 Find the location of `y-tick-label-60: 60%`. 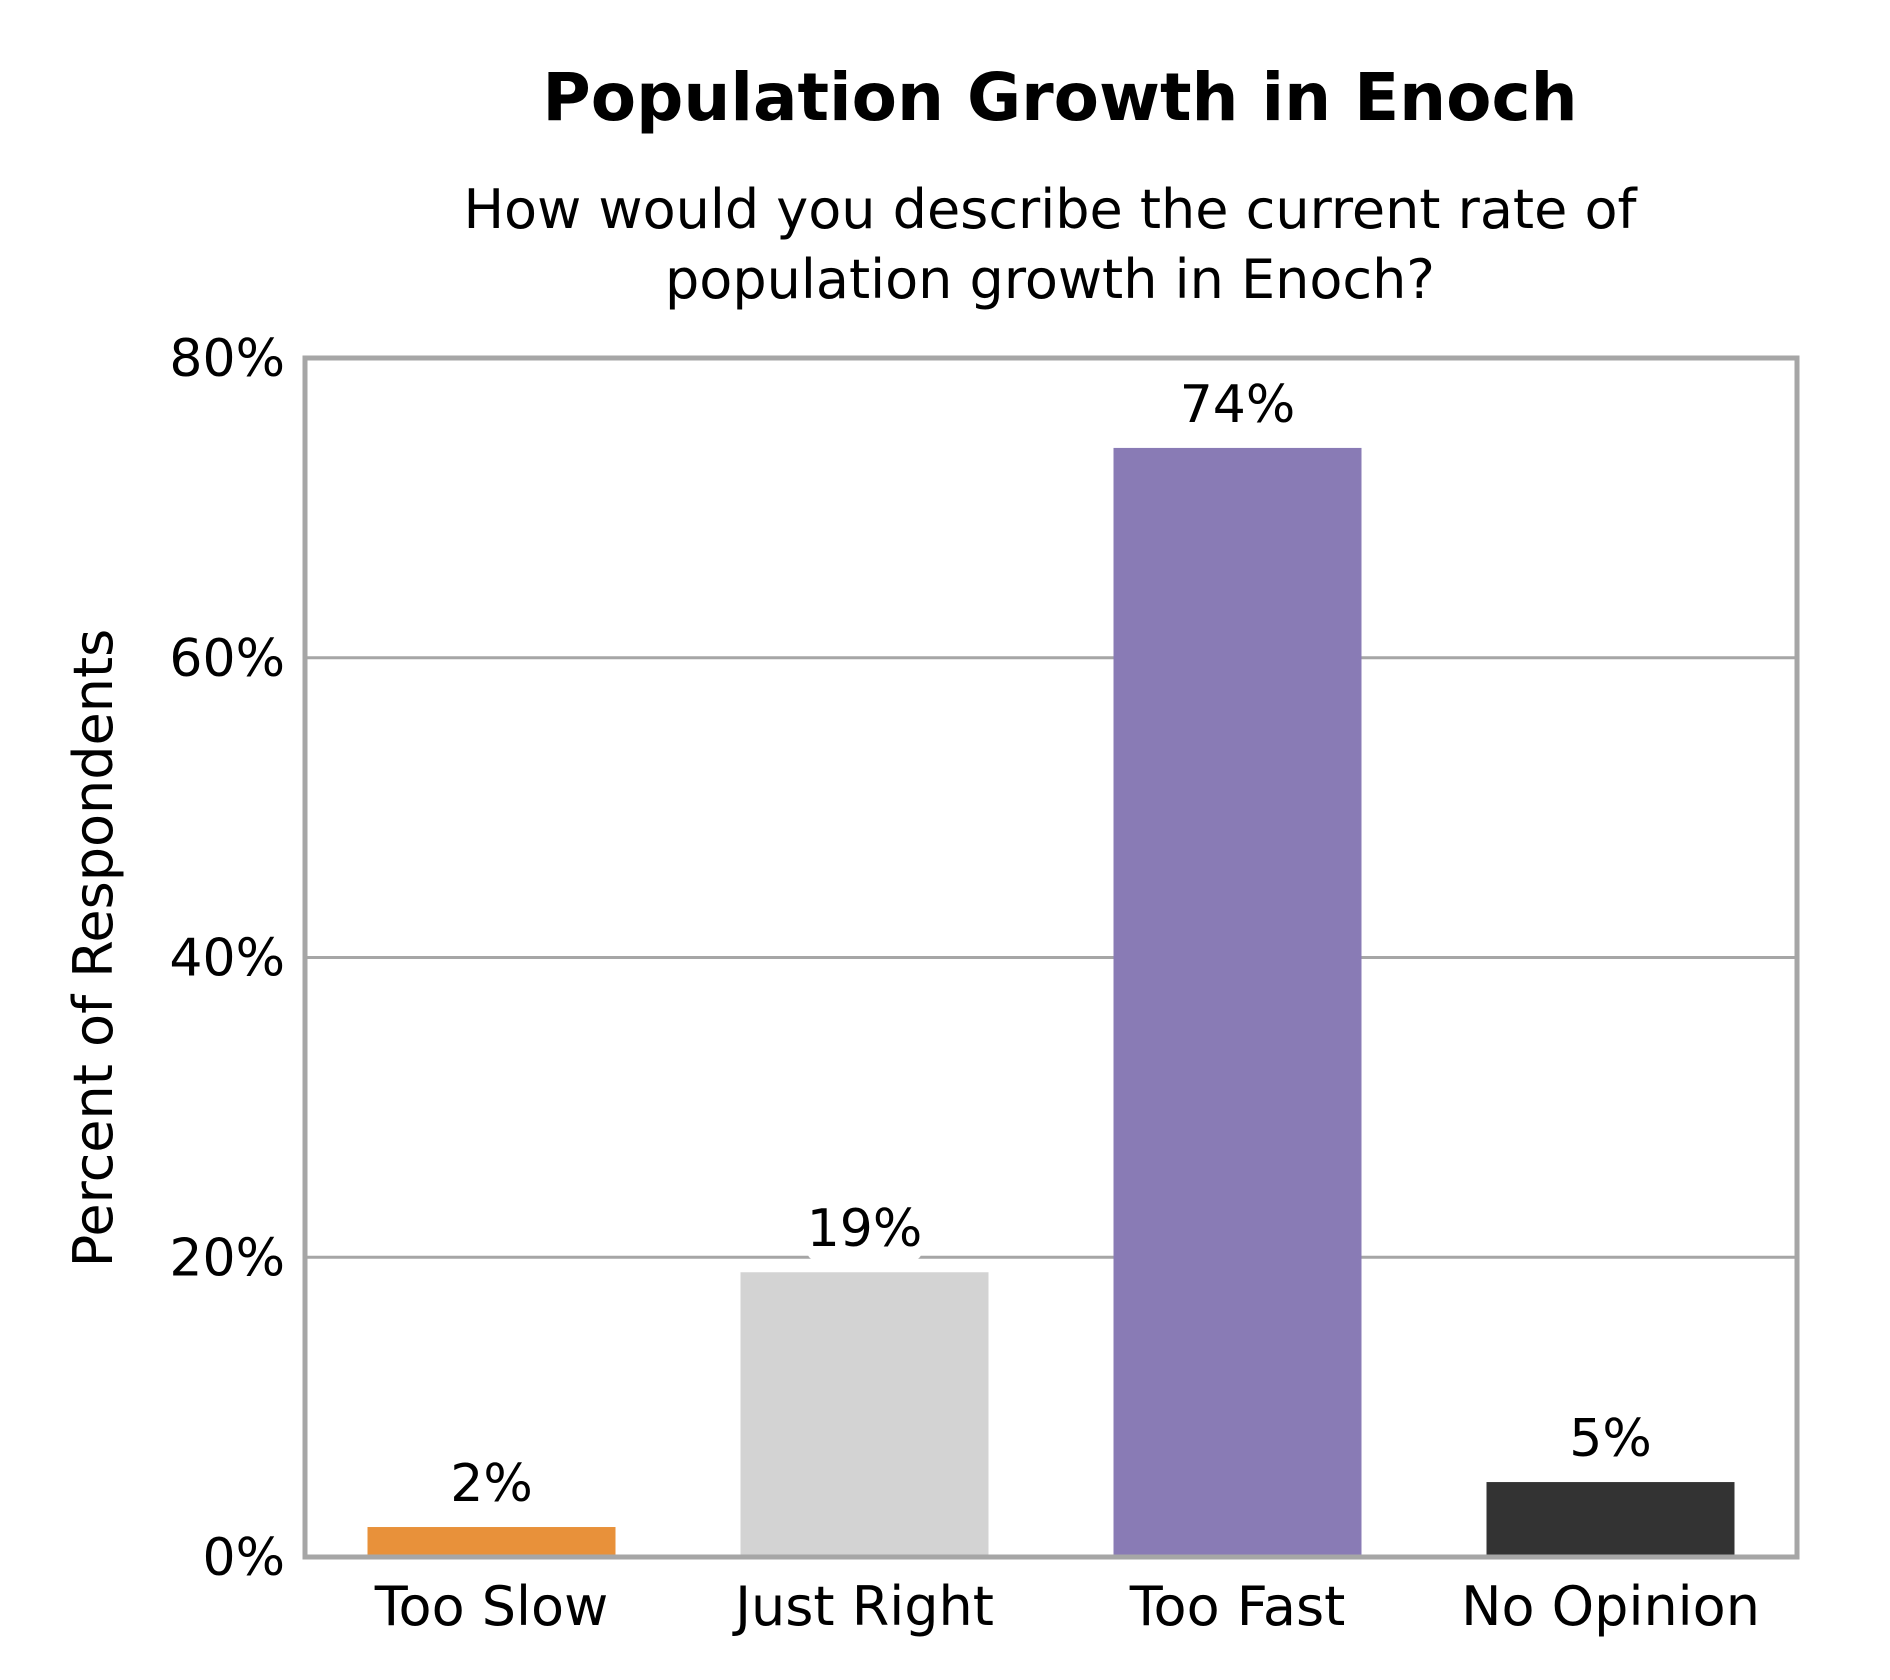

y-tick-label-60: 60% is located at coordinates (227, 659).